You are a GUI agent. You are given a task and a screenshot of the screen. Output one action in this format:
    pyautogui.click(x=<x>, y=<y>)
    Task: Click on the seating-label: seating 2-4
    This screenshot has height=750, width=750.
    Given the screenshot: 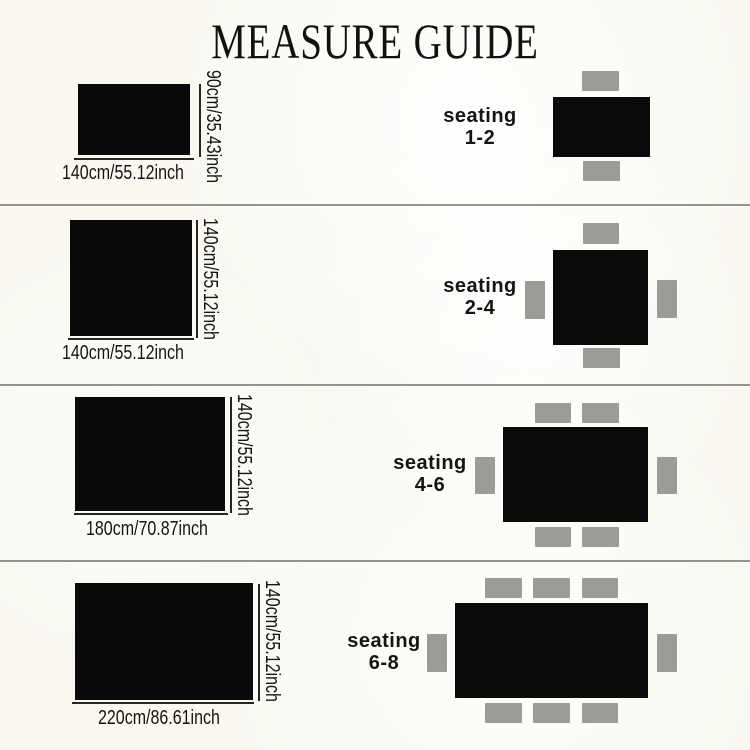 What is the action you would take?
    pyautogui.click(x=480, y=297)
    